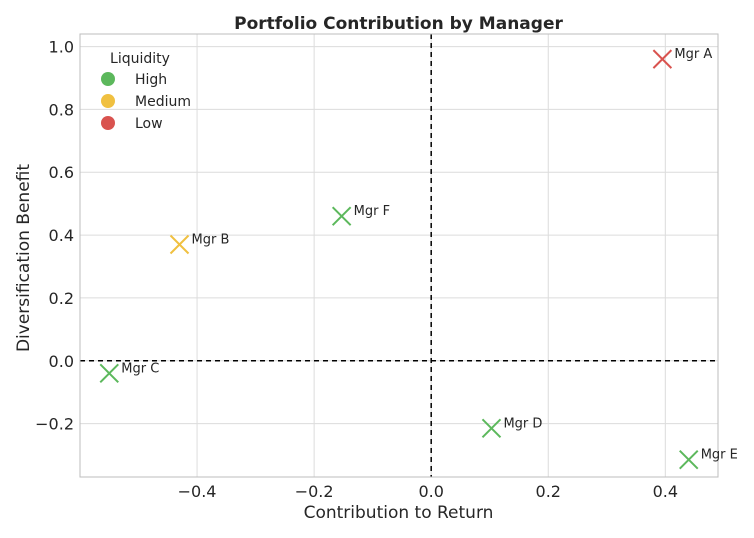 The width and height of the screenshot is (754, 538). Describe the element at coordinates (108, 101) in the screenshot. I see `legend-swatch-medium` at that location.